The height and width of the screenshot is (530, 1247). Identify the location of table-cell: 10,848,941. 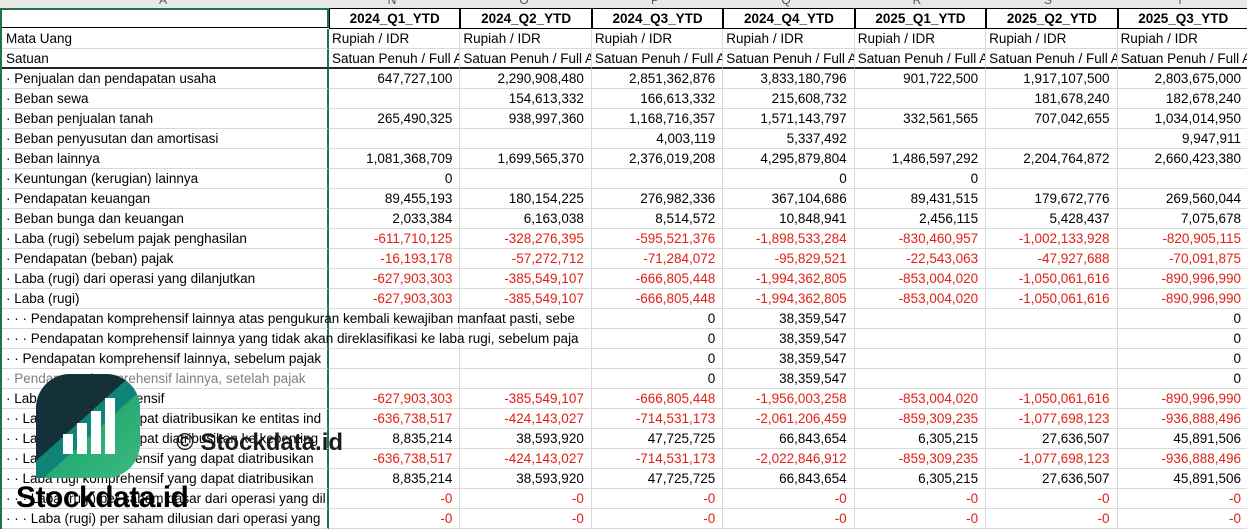
(789, 219).